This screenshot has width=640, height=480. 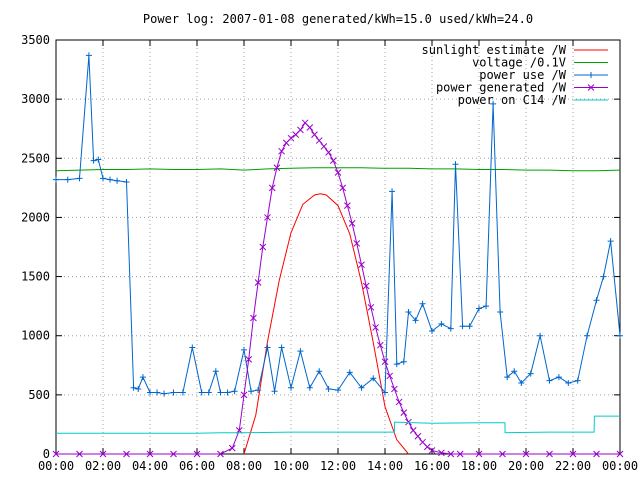 What do you see at coordinates (35, 247) in the screenshot?
I see `y-axis: 0 500 1000 1500 2000 2500 3000 3500` at bounding box center [35, 247].